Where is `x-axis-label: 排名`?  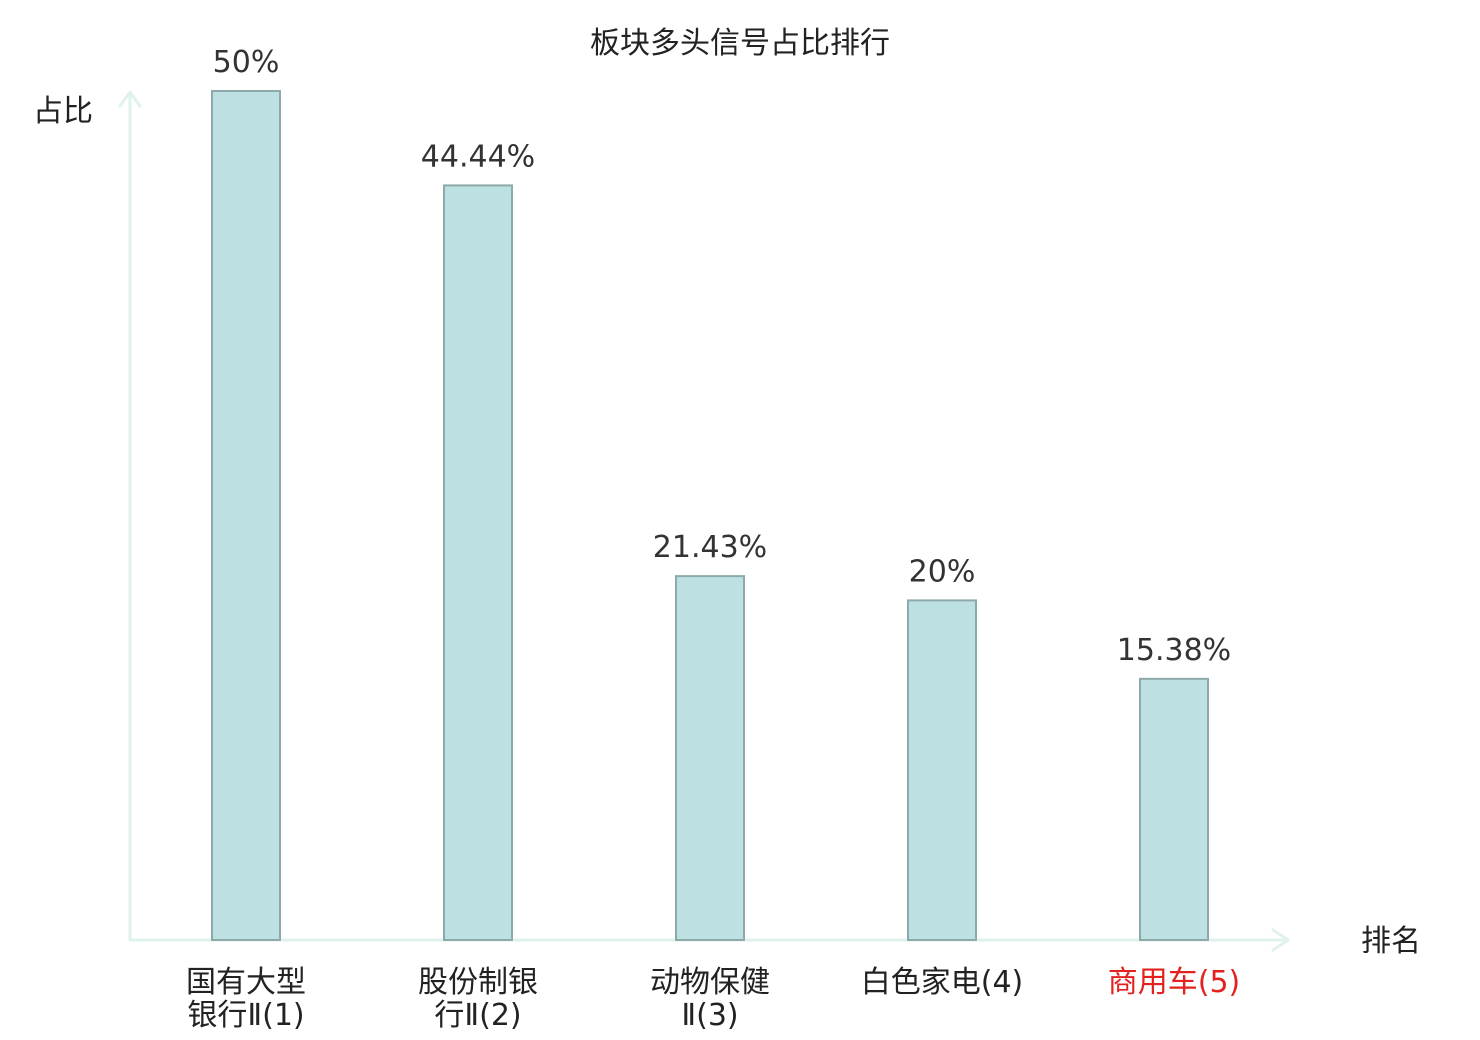 x-axis-label: 排名 is located at coordinates (1391, 941).